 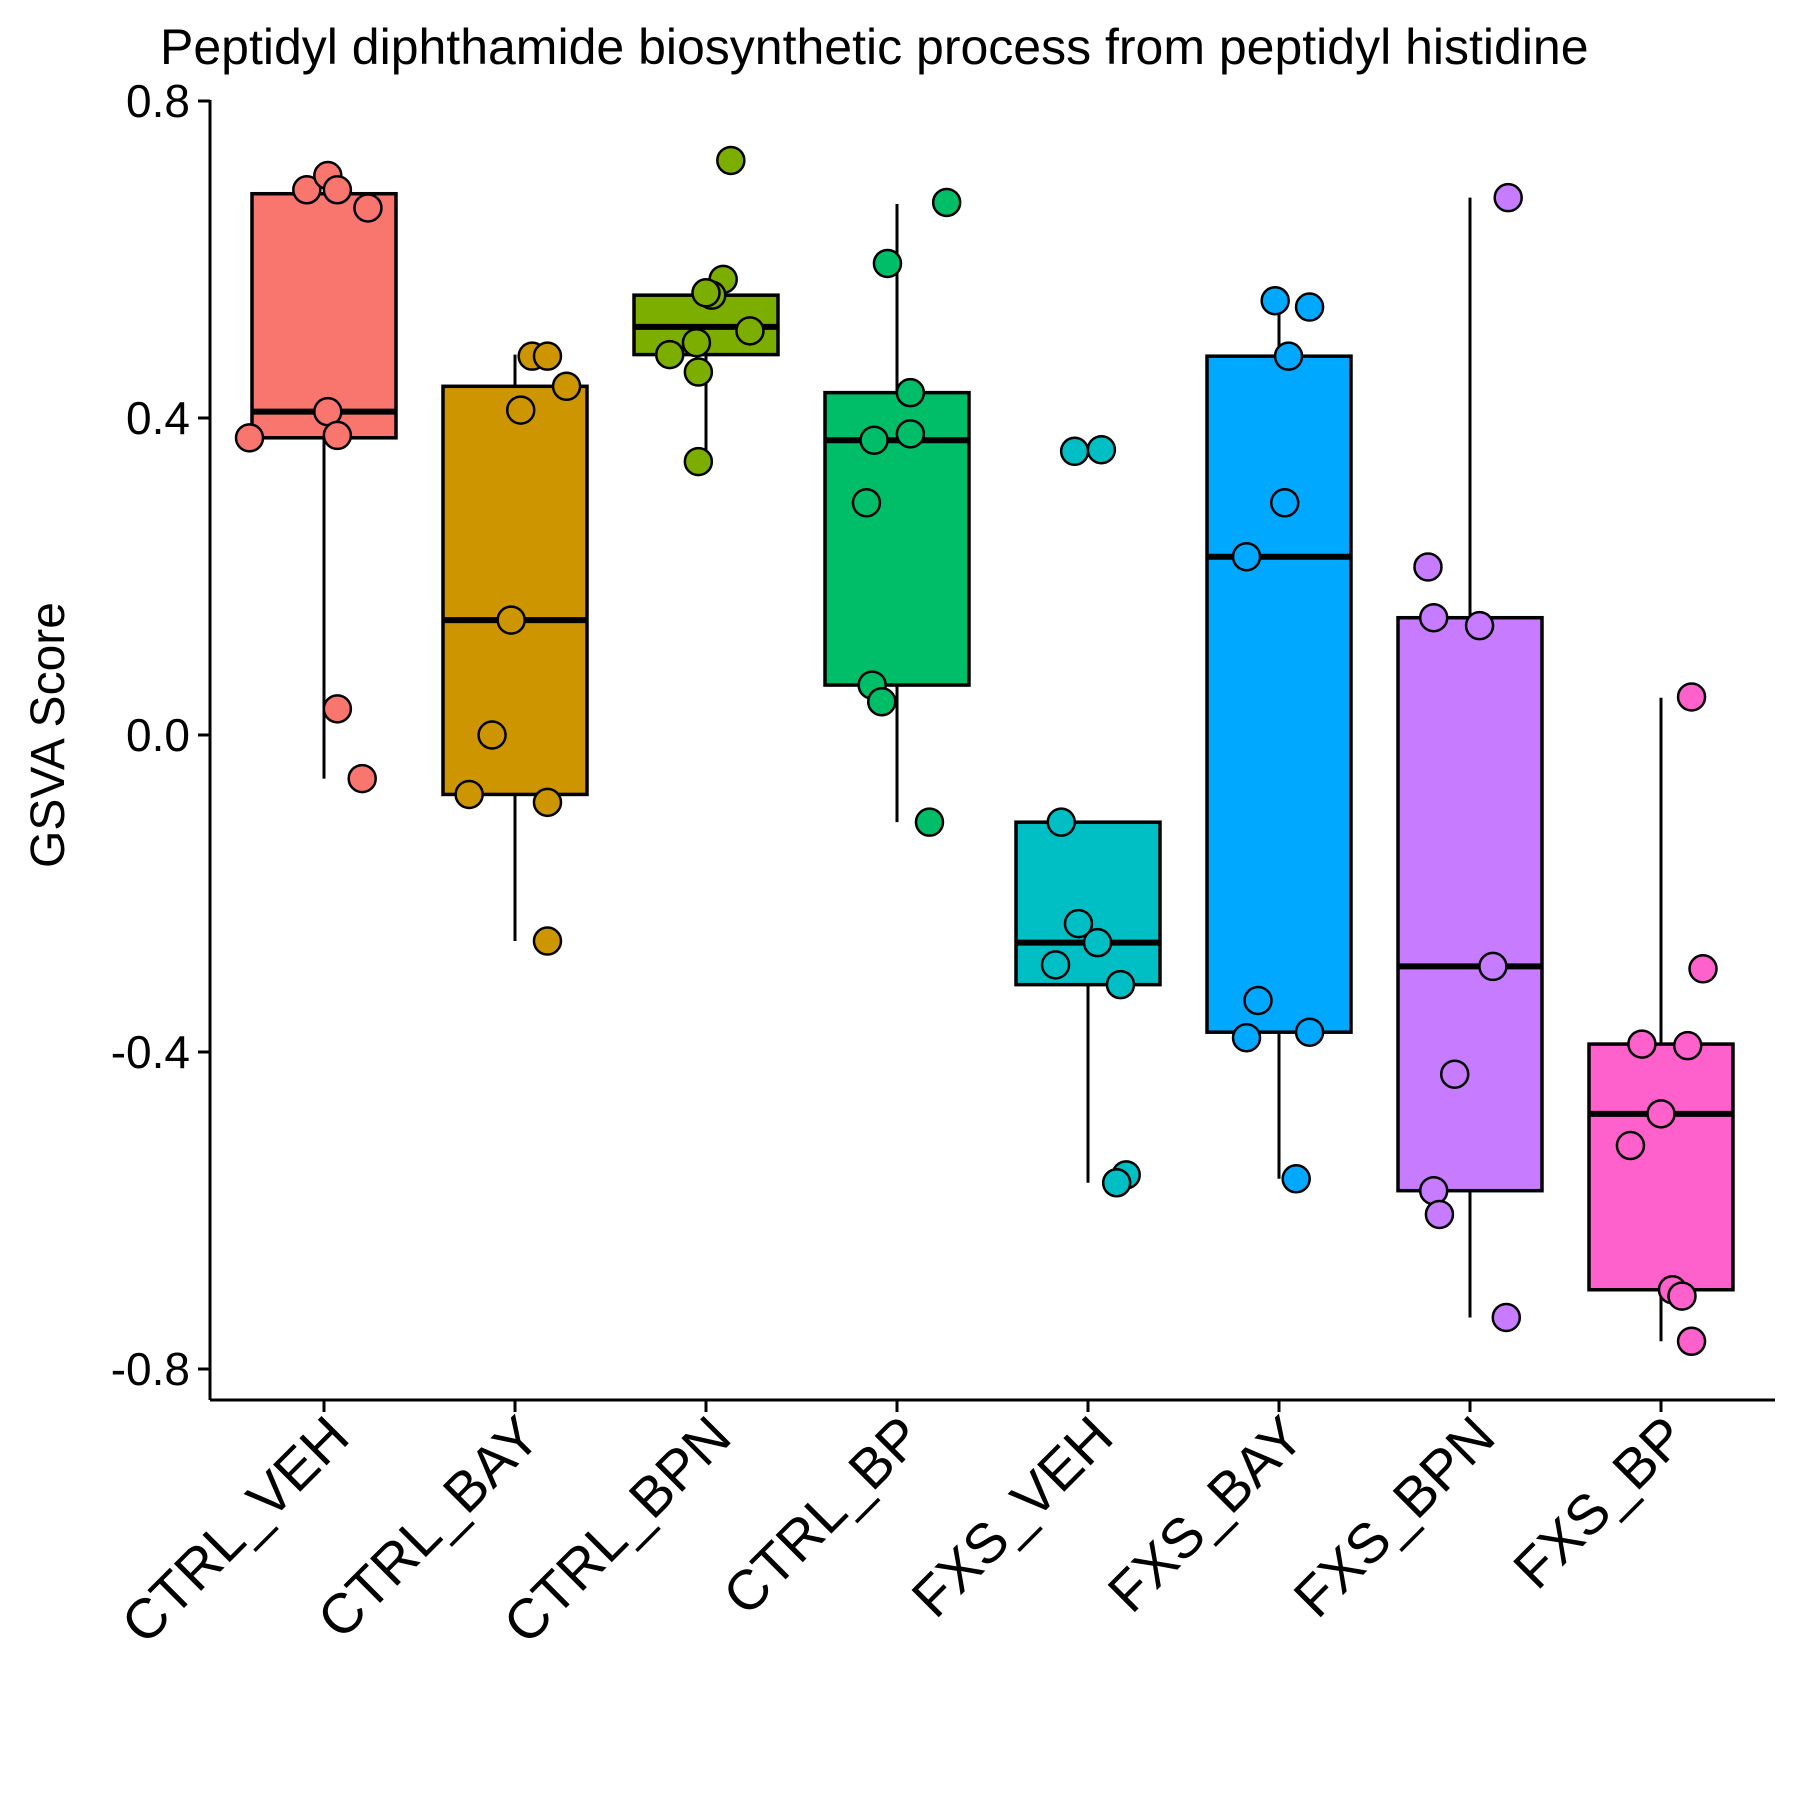 I want to click on box-CTRL_BAY, so click(x=515, y=590).